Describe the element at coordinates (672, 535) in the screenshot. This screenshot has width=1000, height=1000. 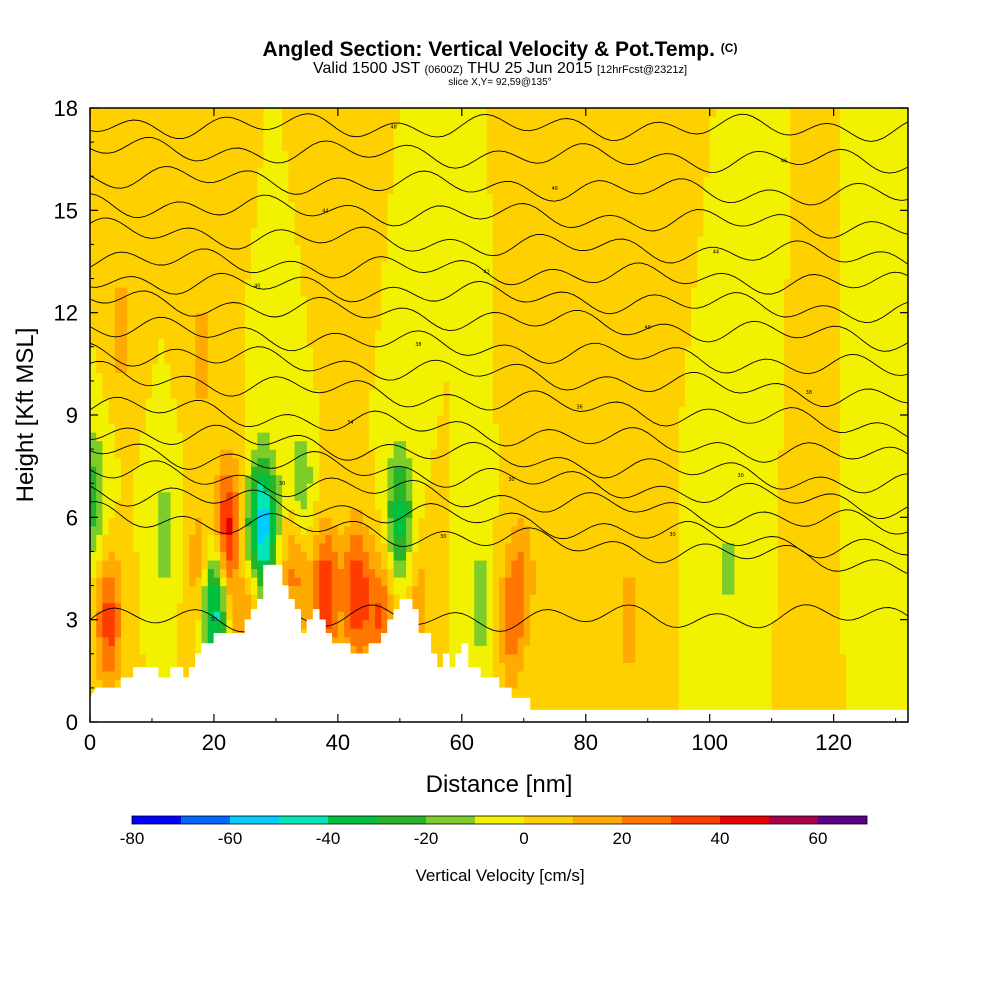
I see `isentrope-label: 30` at that location.